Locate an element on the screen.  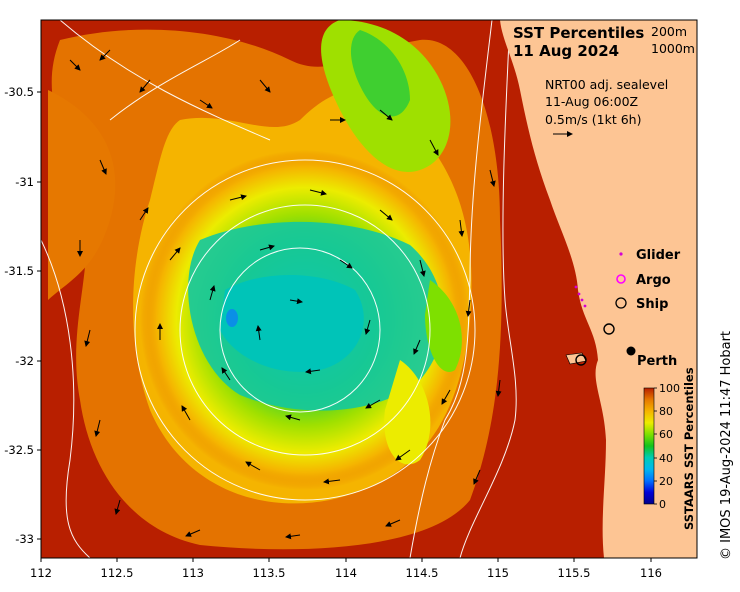
colorbar-tick-label: 20 is located at coordinates (666, 481).